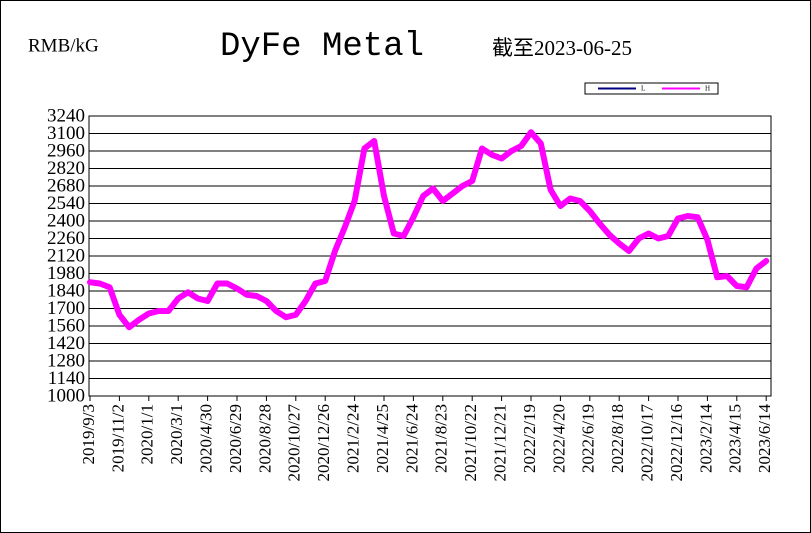  I want to click on x-tick-label: 2020/8/28, so click(264, 438).